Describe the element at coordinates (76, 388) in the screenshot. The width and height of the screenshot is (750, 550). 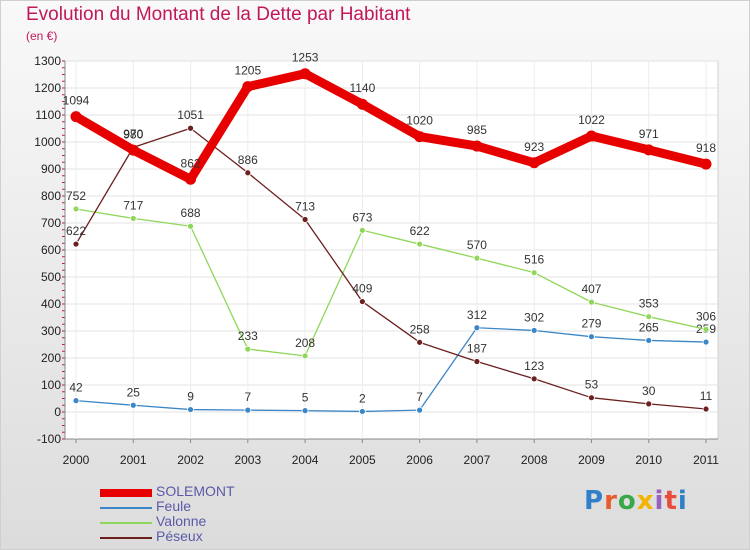
I see `data-label: 42` at that location.